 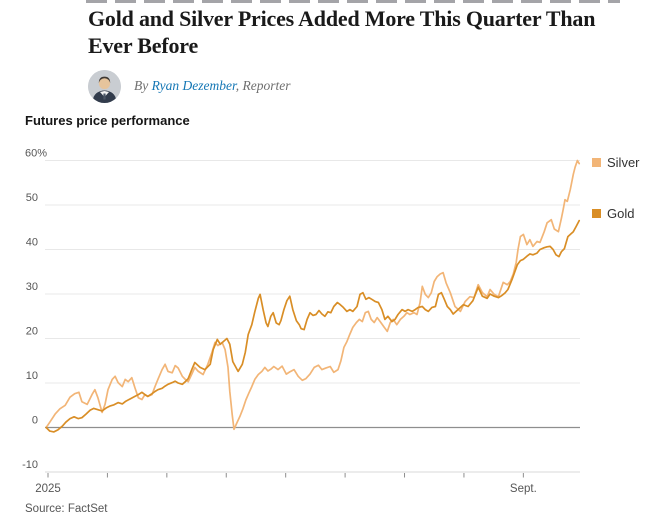 I want to click on article-title-line2: Ever Before, so click(x=143, y=45).